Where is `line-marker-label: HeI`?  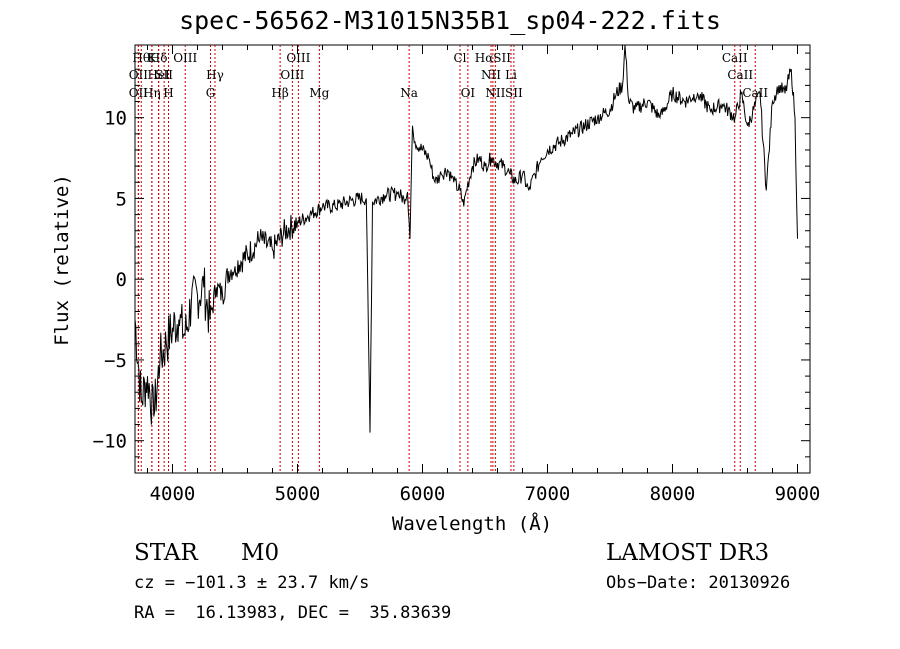
line-marker-label: HeI is located at coordinates (158, 75).